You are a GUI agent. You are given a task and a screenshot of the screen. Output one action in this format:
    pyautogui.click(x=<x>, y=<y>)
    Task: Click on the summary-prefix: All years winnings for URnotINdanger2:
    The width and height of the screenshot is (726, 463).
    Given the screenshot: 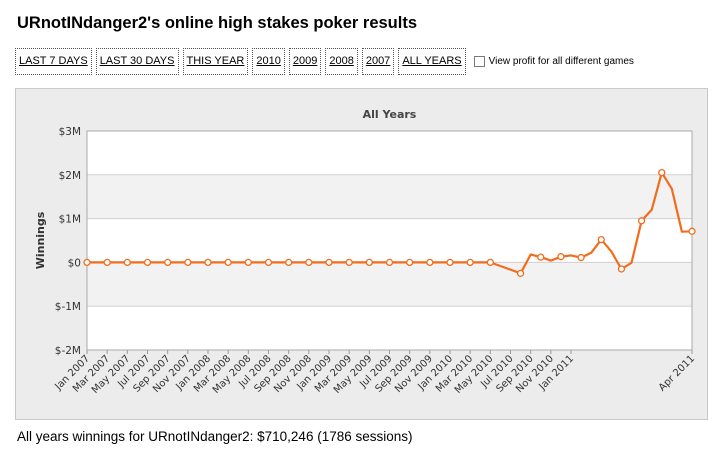 What is the action you would take?
    pyautogui.click(x=135, y=436)
    